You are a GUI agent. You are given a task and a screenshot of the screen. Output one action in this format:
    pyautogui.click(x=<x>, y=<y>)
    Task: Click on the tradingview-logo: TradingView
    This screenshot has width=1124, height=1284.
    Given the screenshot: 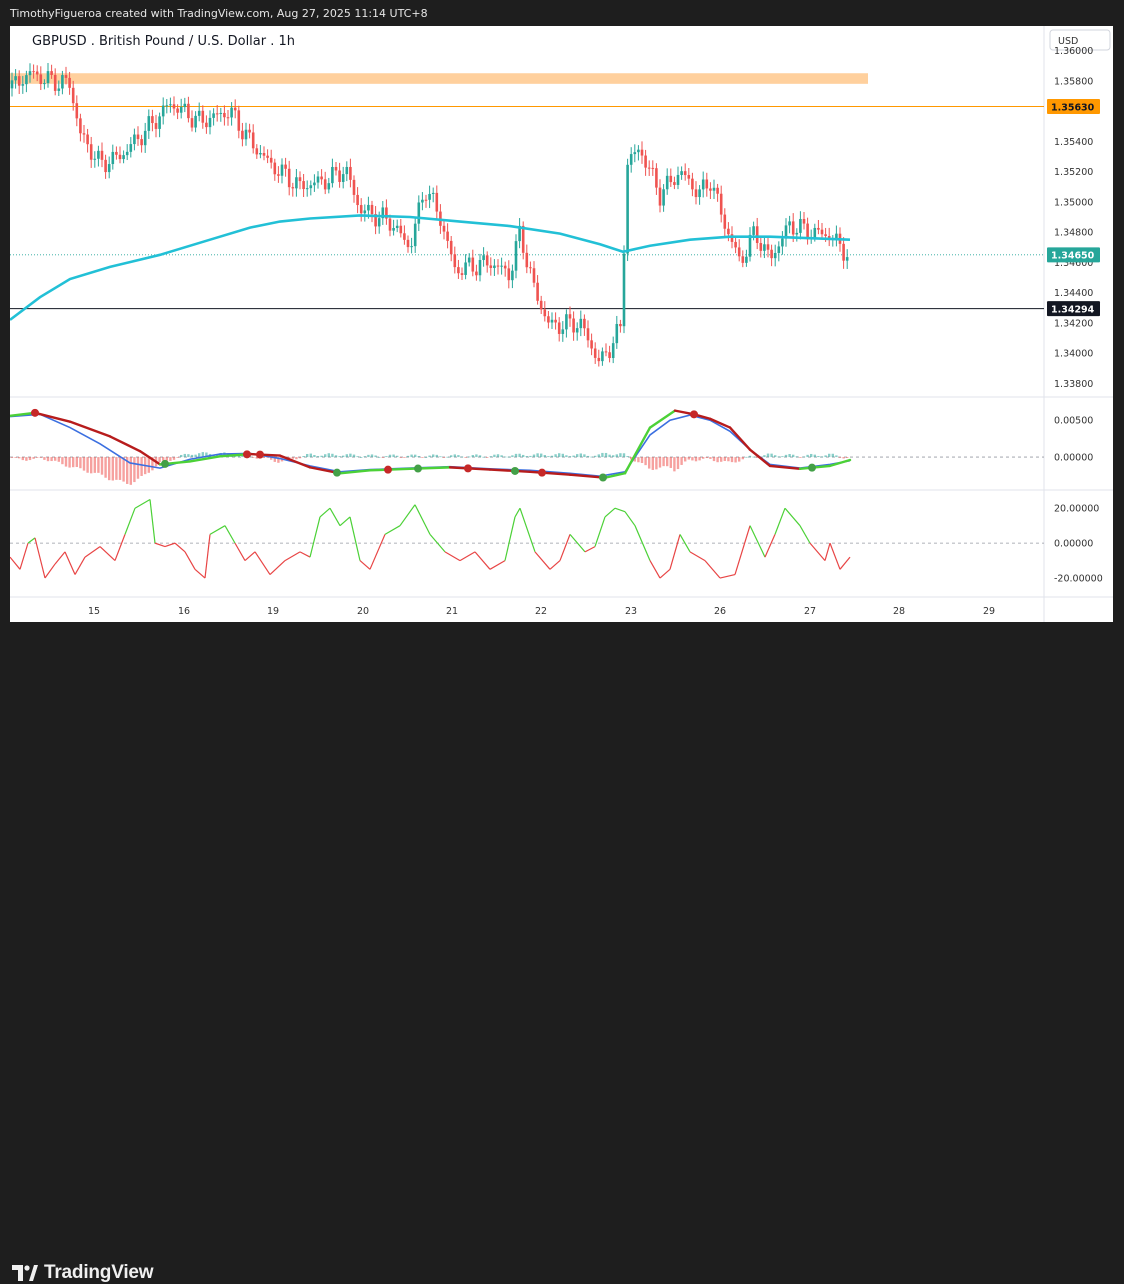 What is the action you would take?
    pyautogui.click(x=83, y=1273)
    